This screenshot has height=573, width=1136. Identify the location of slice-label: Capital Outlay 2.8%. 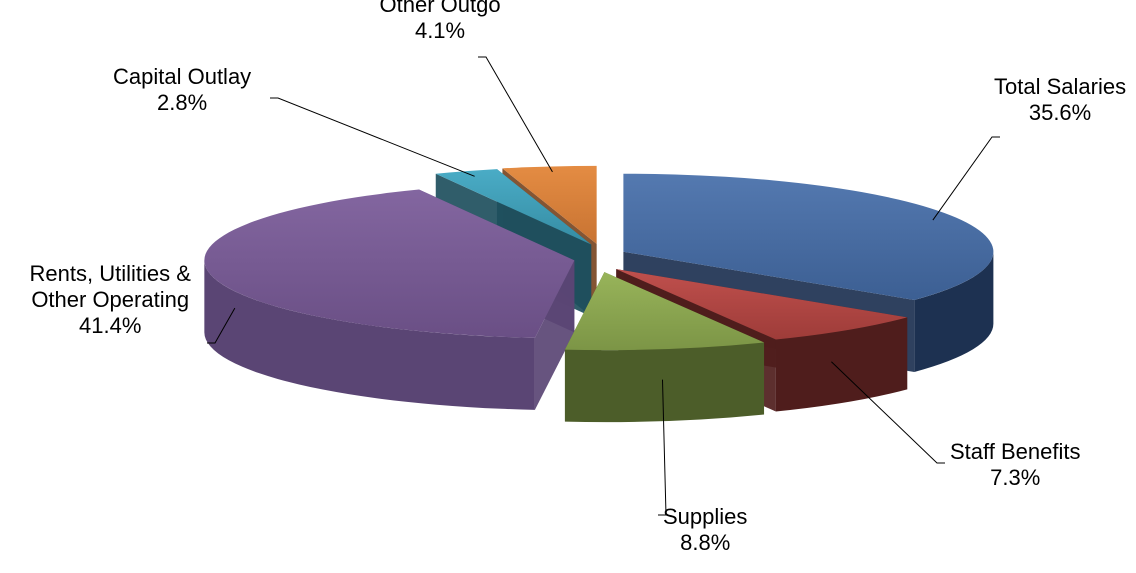
(182, 90).